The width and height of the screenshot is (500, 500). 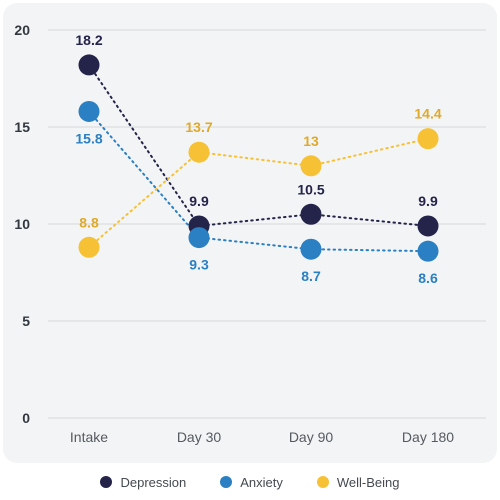 What do you see at coordinates (311, 276) in the screenshot?
I see `data-label-anxiety-2: 8.7` at bounding box center [311, 276].